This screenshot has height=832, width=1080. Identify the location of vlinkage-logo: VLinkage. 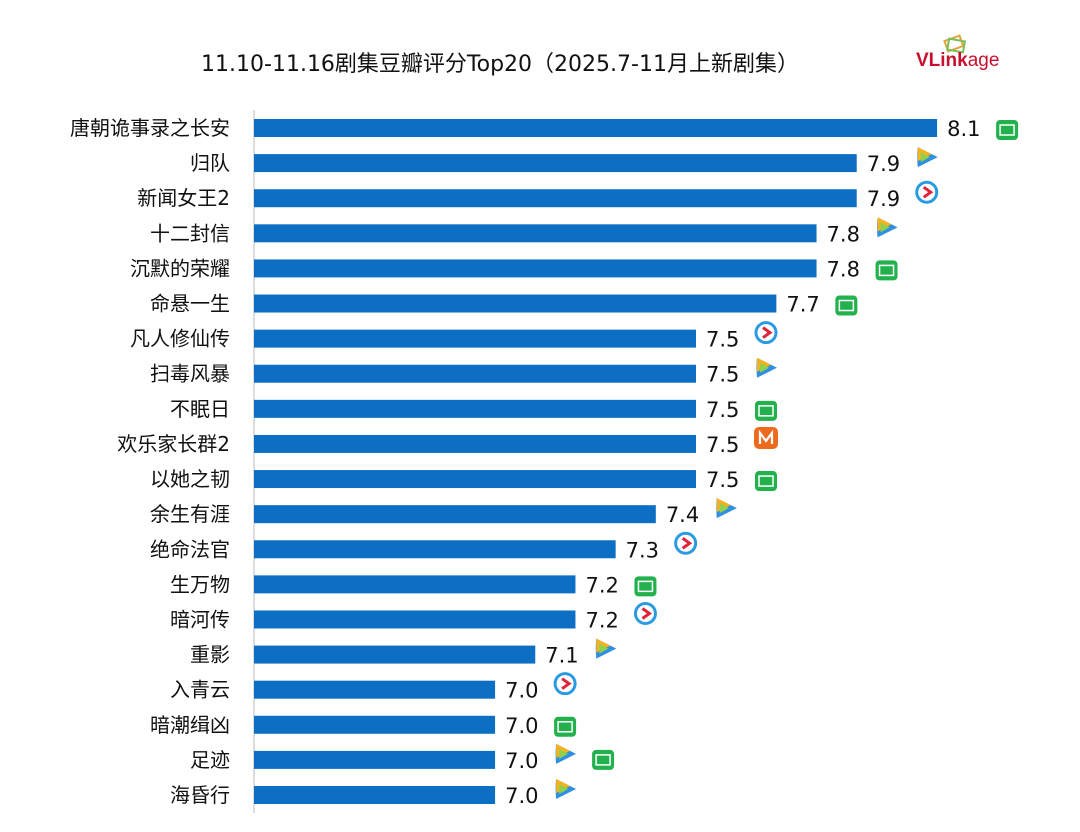
(971, 55).